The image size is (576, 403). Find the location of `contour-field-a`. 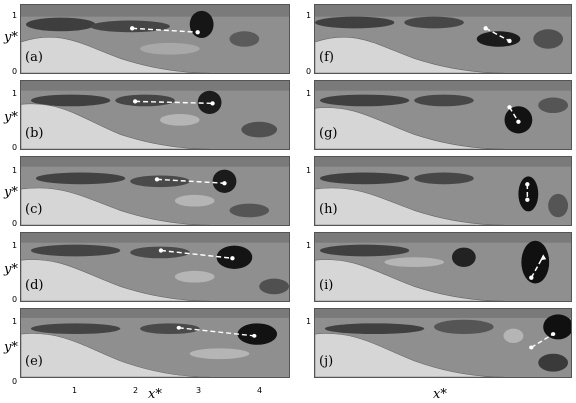

contour-field-a is located at coordinates (155, 39).